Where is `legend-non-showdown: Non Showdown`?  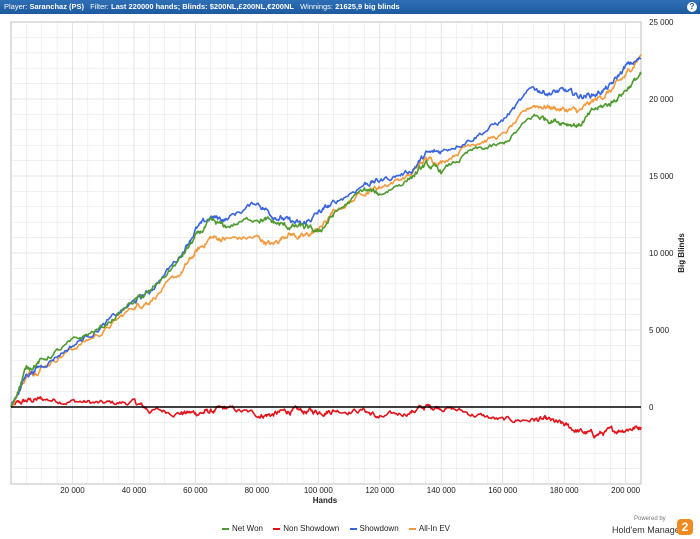
legend-non-showdown: Non Showdown is located at coordinates (306, 528).